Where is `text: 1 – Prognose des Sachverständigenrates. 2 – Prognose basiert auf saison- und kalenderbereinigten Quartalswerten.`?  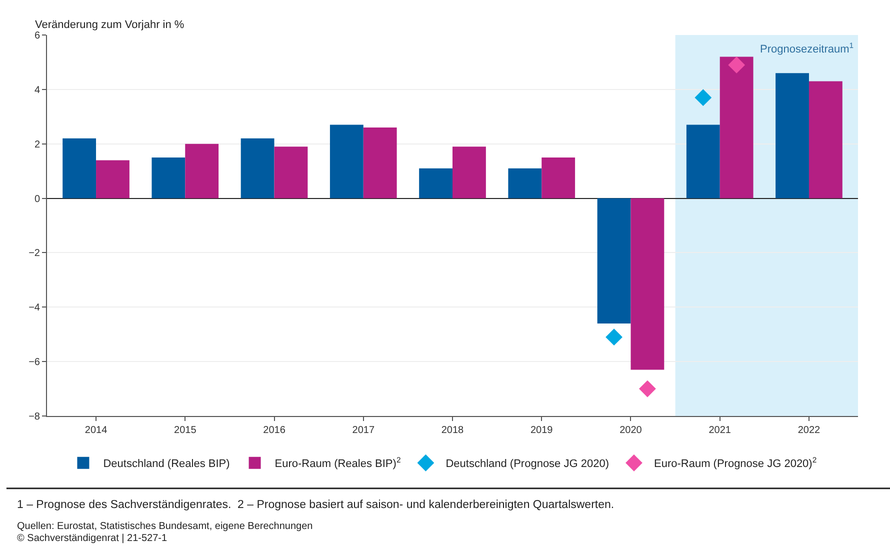
text: 1 – Prognose des Sachverständigenrates. 2 – Prognose basiert auf saison- und kalenderbereinigten Quartalswerten. is located at coordinates (315, 505).